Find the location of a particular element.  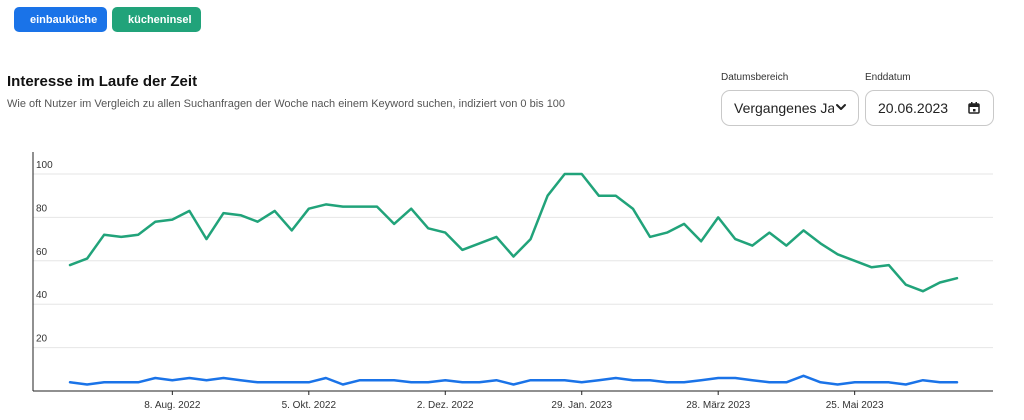

section-title: Interesse im Laufe der Zeit is located at coordinates (102, 81).